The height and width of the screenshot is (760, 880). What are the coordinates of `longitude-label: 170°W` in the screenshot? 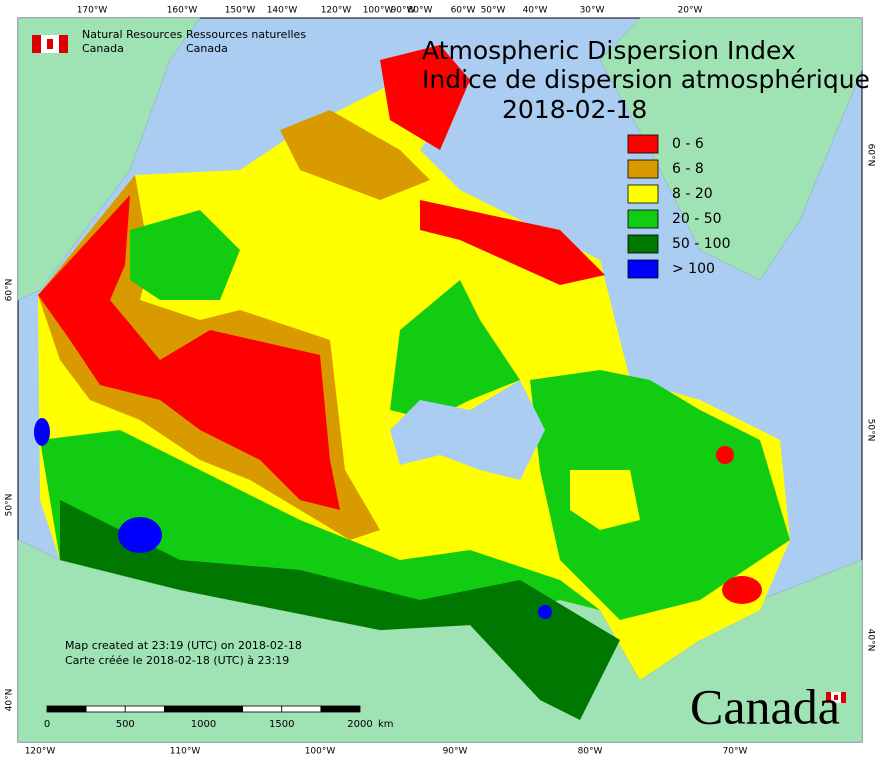 It's located at (92, 11).